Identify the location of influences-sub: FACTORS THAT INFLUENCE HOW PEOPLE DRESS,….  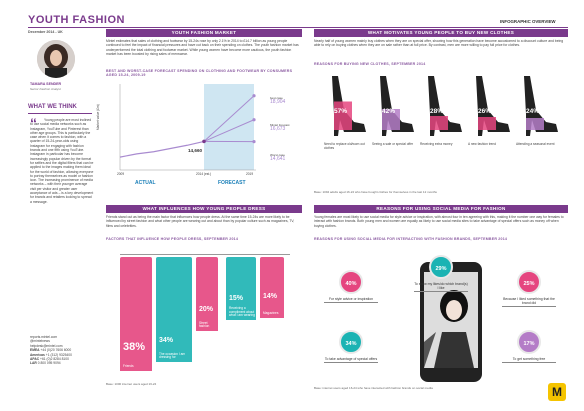
(172, 239).